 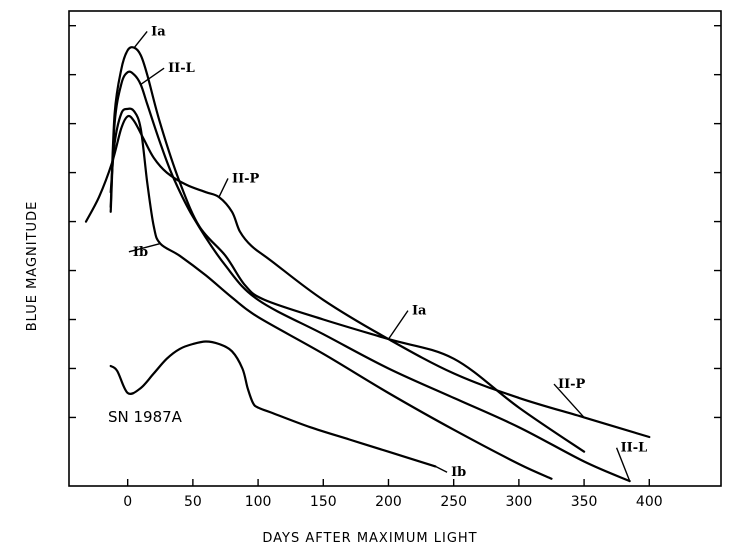 I want to click on curve-label-ii-l-1: II-L, so click(x=634, y=448).